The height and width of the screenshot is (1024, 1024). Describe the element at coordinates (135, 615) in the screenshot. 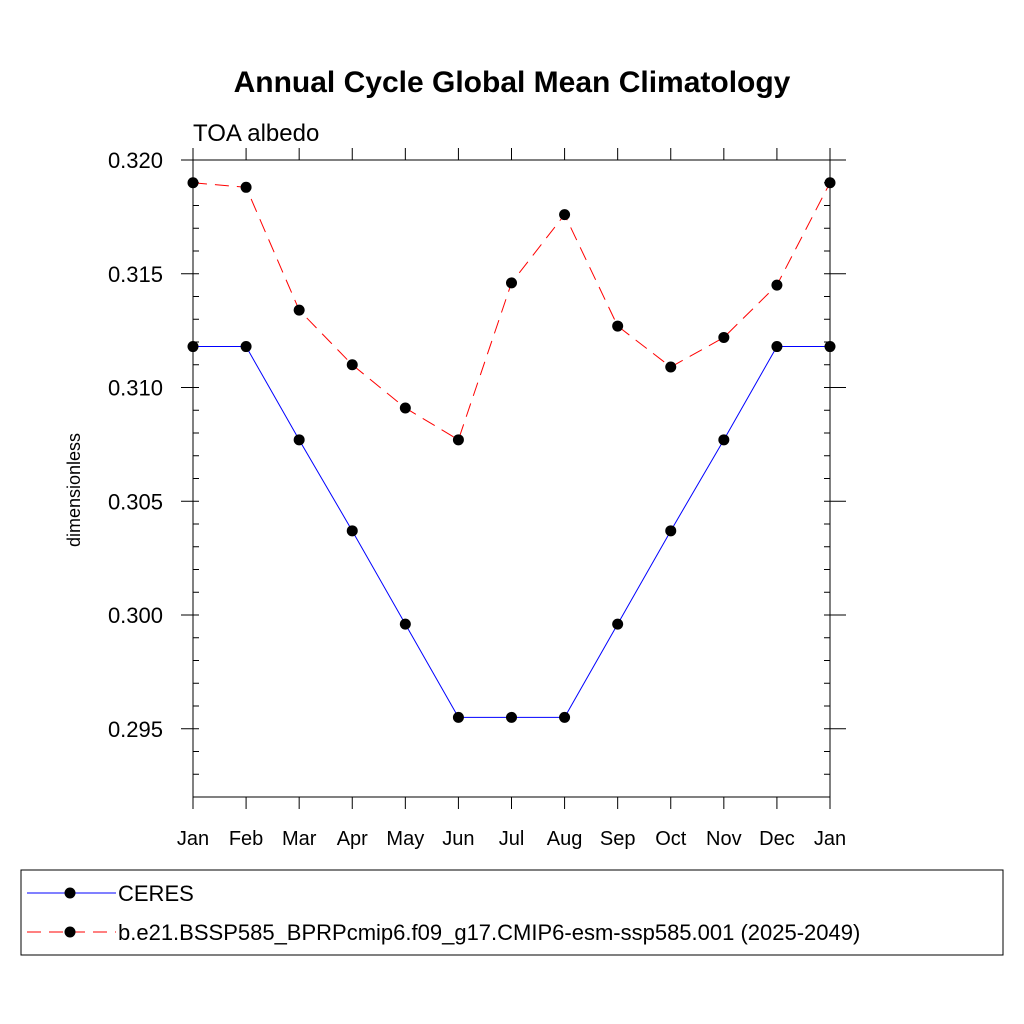

I see `y-tick-label: 0.300` at that location.